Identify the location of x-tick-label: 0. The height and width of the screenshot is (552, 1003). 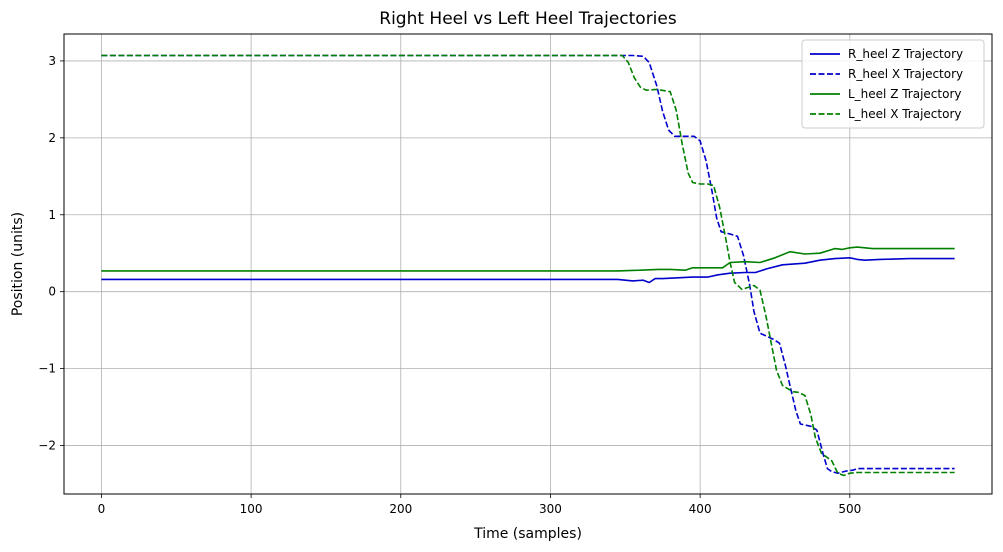
(102, 509).